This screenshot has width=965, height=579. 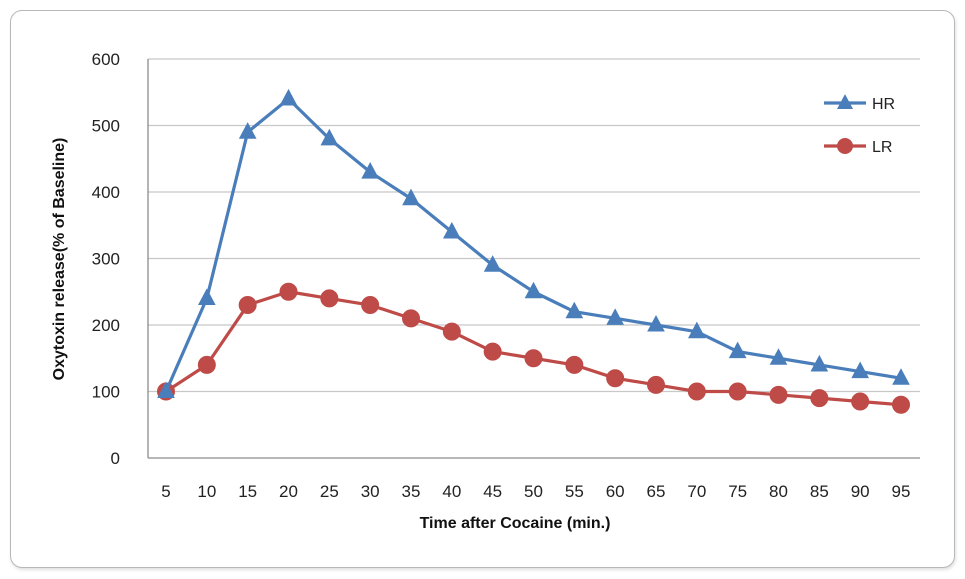 I want to click on x-tick-label: 25, so click(x=329, y=491).